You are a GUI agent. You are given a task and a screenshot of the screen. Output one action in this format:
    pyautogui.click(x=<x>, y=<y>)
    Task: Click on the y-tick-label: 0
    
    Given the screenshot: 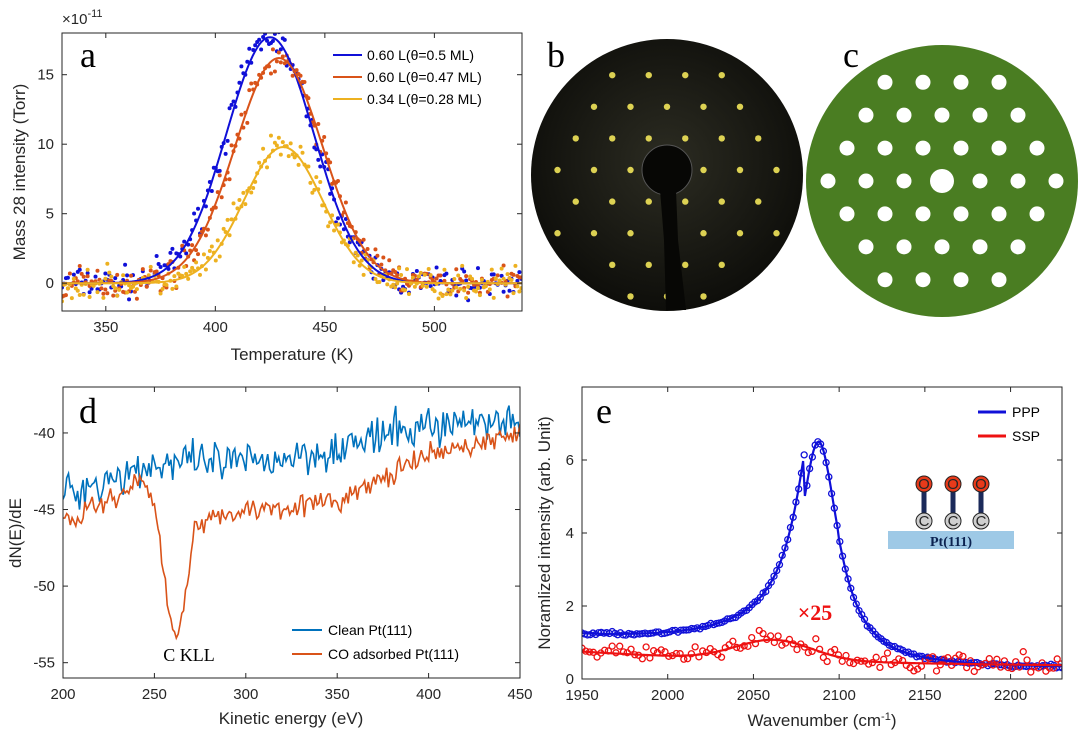 What is the action you would take?
    pyautogui.click(x=570, y=679)
    